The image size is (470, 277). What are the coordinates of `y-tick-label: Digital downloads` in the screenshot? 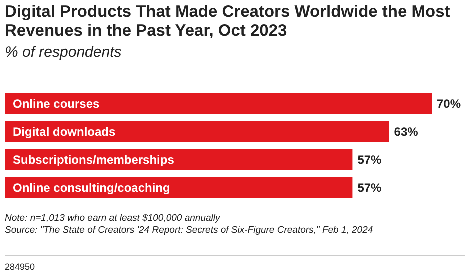 It's located at (64, 132).